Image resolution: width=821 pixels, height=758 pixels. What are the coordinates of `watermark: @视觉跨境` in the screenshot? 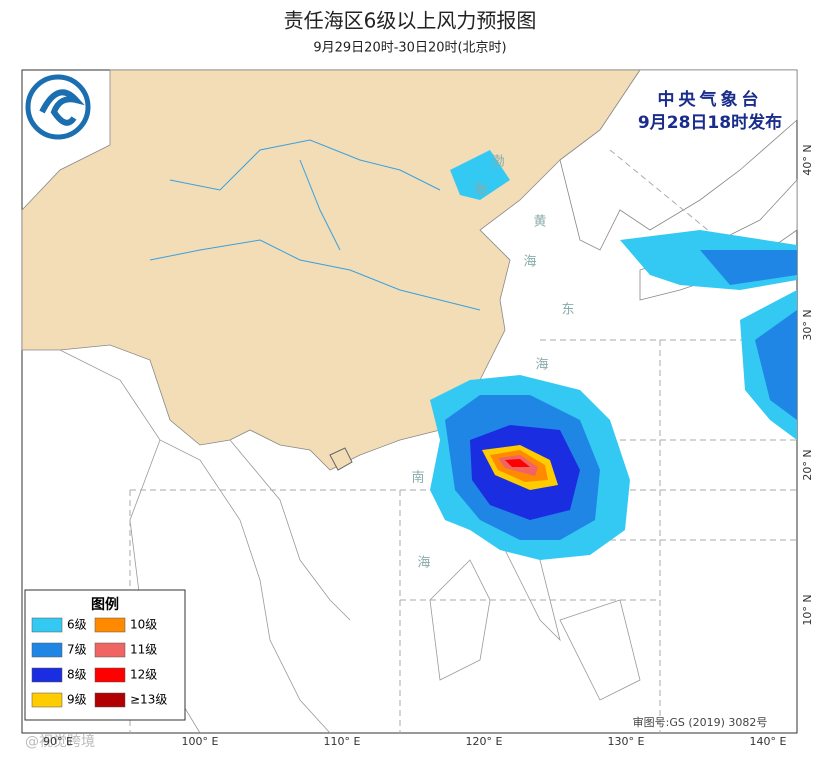 It's located at (60, 742).